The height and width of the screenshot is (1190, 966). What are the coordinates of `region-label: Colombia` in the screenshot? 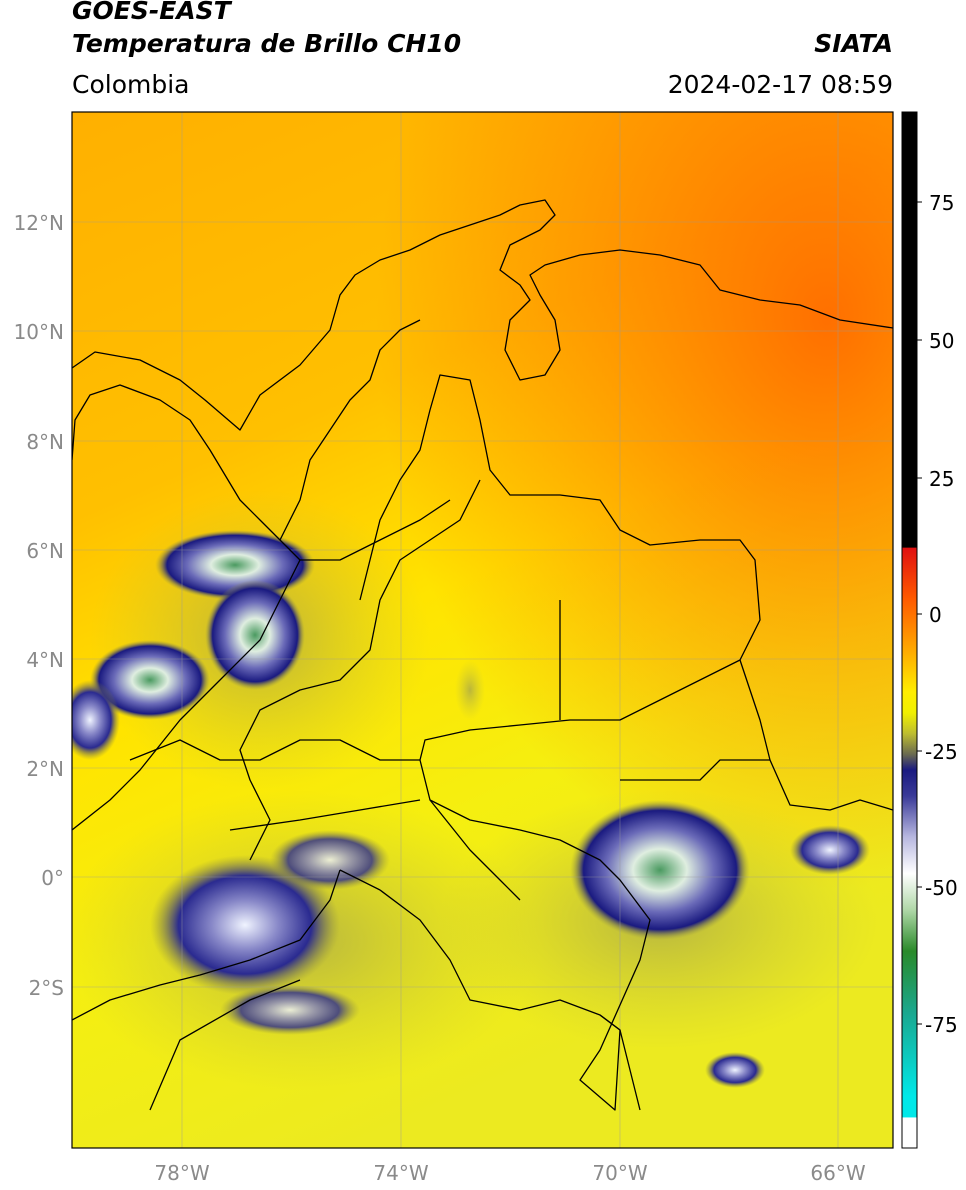 It's located at (131, 84).